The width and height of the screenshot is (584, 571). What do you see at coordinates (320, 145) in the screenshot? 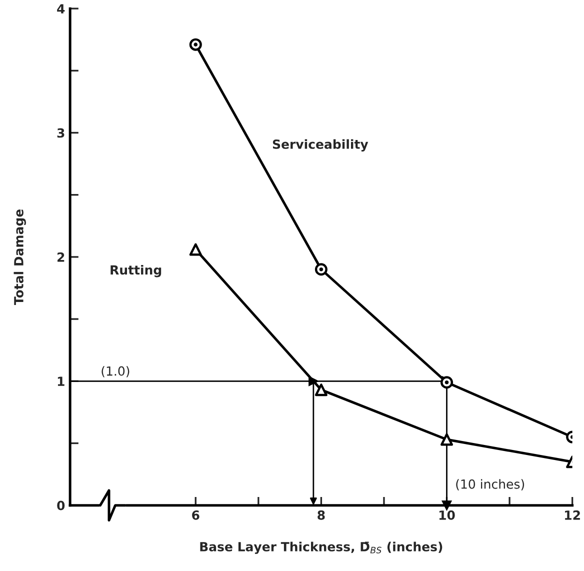
I see `series-label: Serviceability` at bounding box center [320, 145].